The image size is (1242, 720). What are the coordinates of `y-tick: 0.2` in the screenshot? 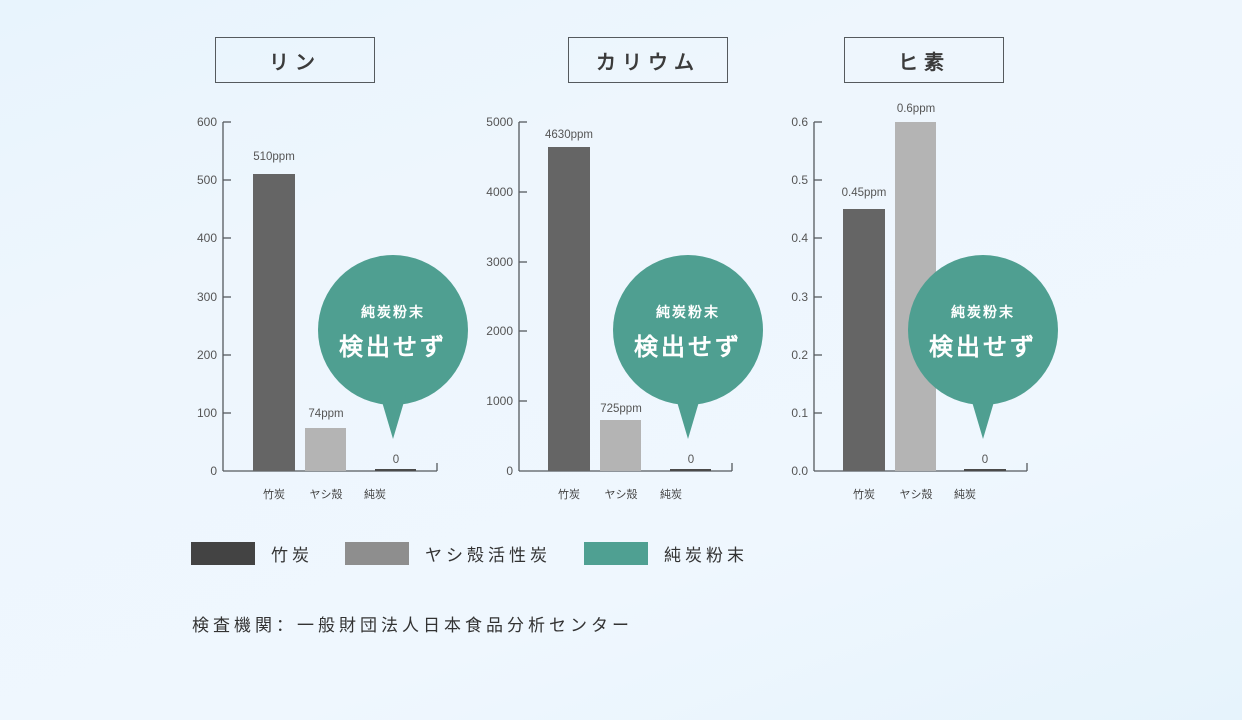 It's located at (799, 355).